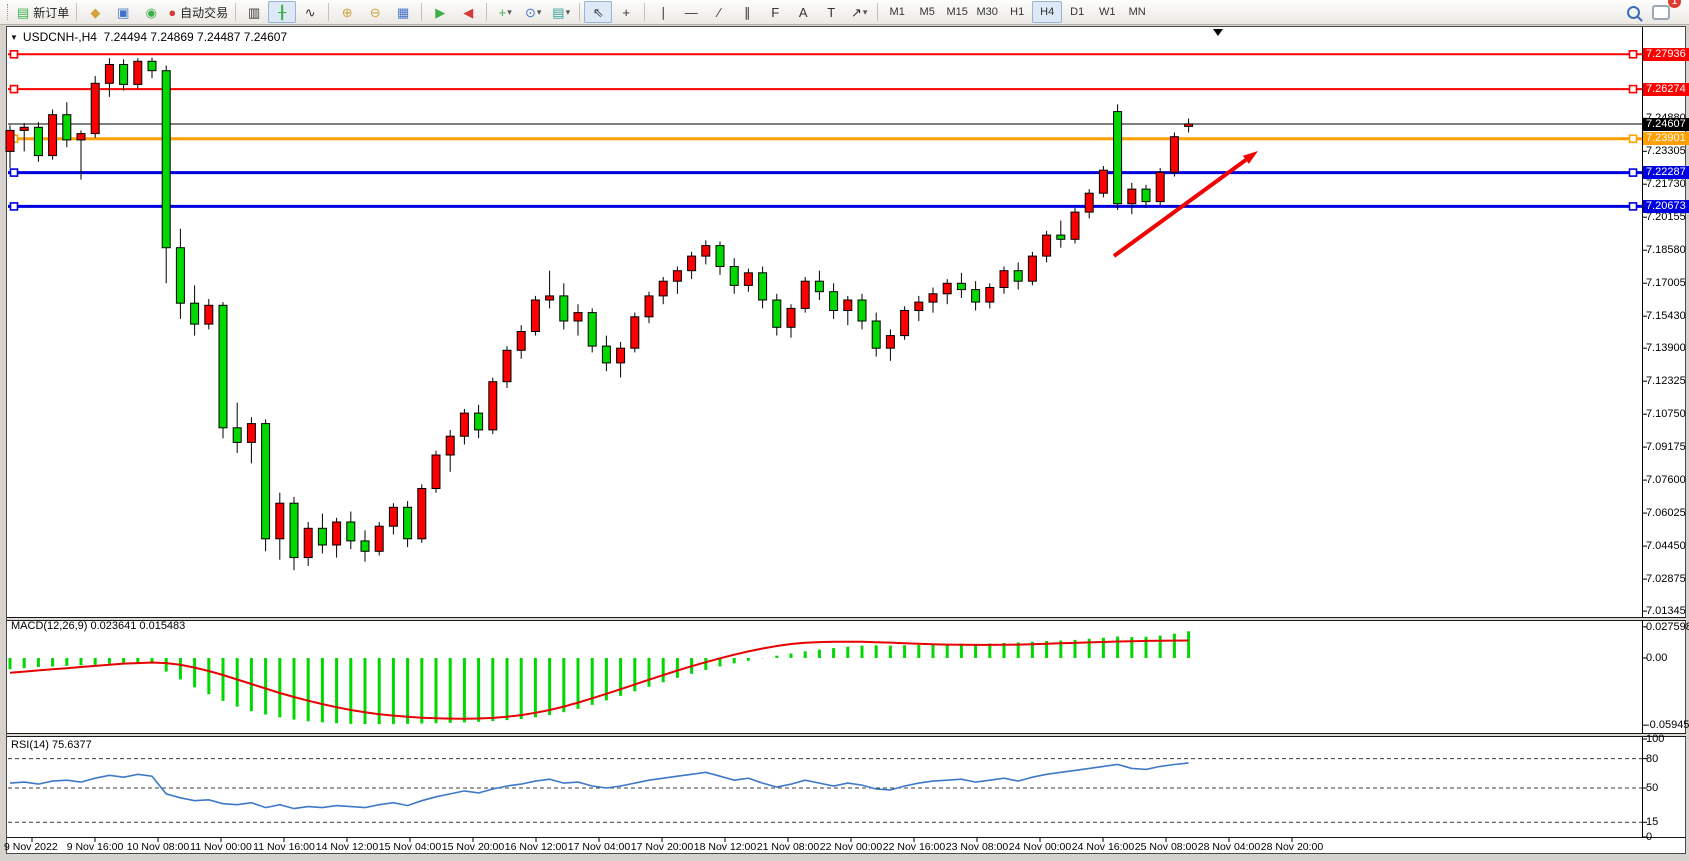 This screenshot has height=861, width=1689. I want to click on time-label: 23 Nov 08:00, so click(977, 847).